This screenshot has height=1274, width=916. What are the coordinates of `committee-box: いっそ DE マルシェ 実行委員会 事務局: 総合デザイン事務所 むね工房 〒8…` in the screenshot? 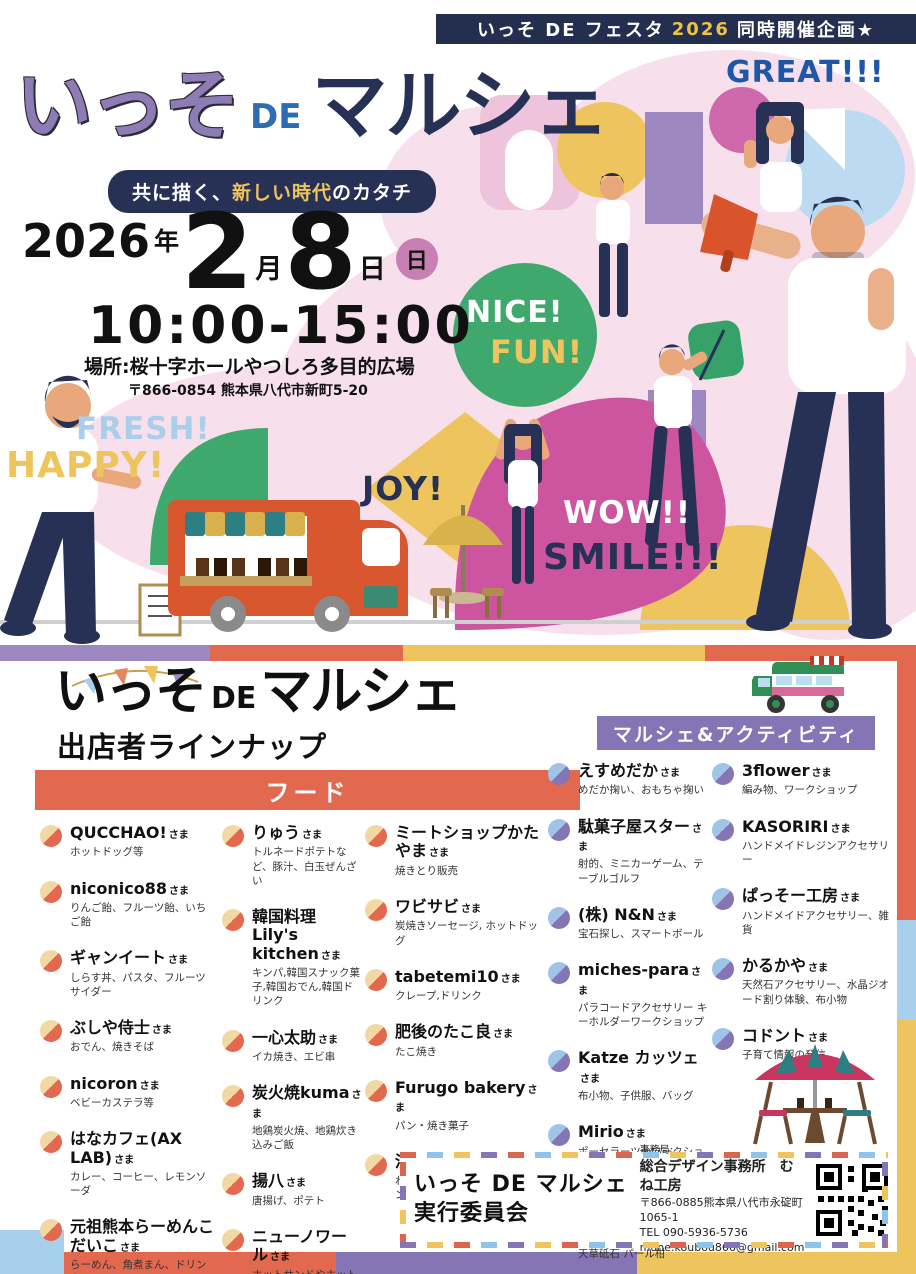 It's located at (644, 1199).